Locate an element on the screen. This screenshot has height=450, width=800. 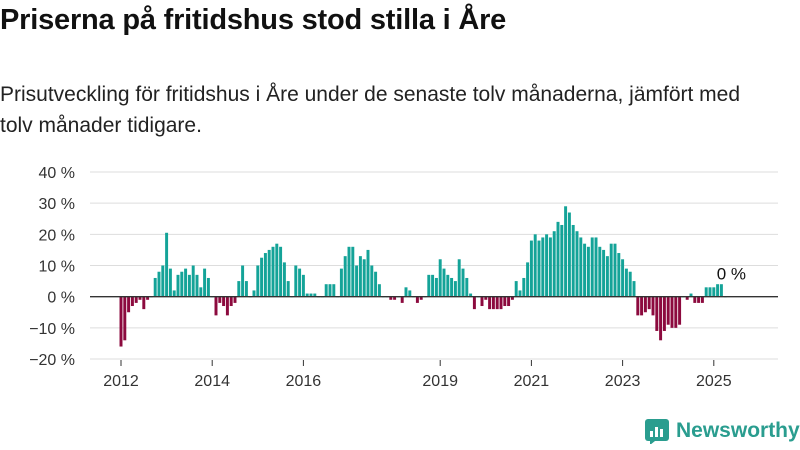
y-tick-label: 40 % is located at coordinates (57, 173).